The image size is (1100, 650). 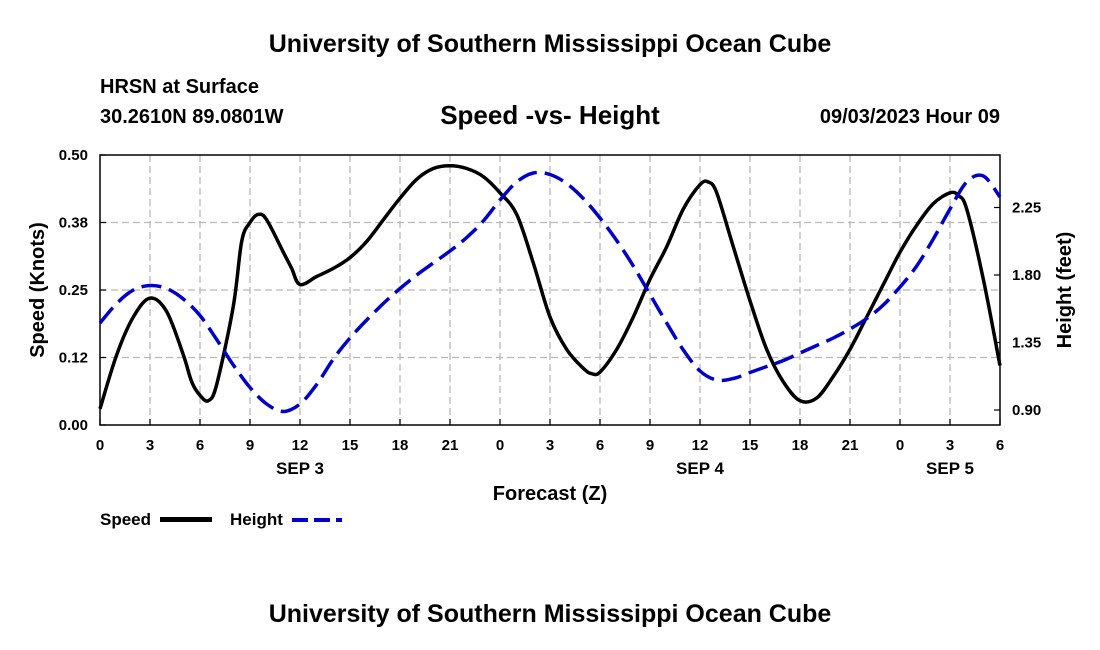 I want to click on y-tick-label-left: 0.38, so click(x=73, y=223).